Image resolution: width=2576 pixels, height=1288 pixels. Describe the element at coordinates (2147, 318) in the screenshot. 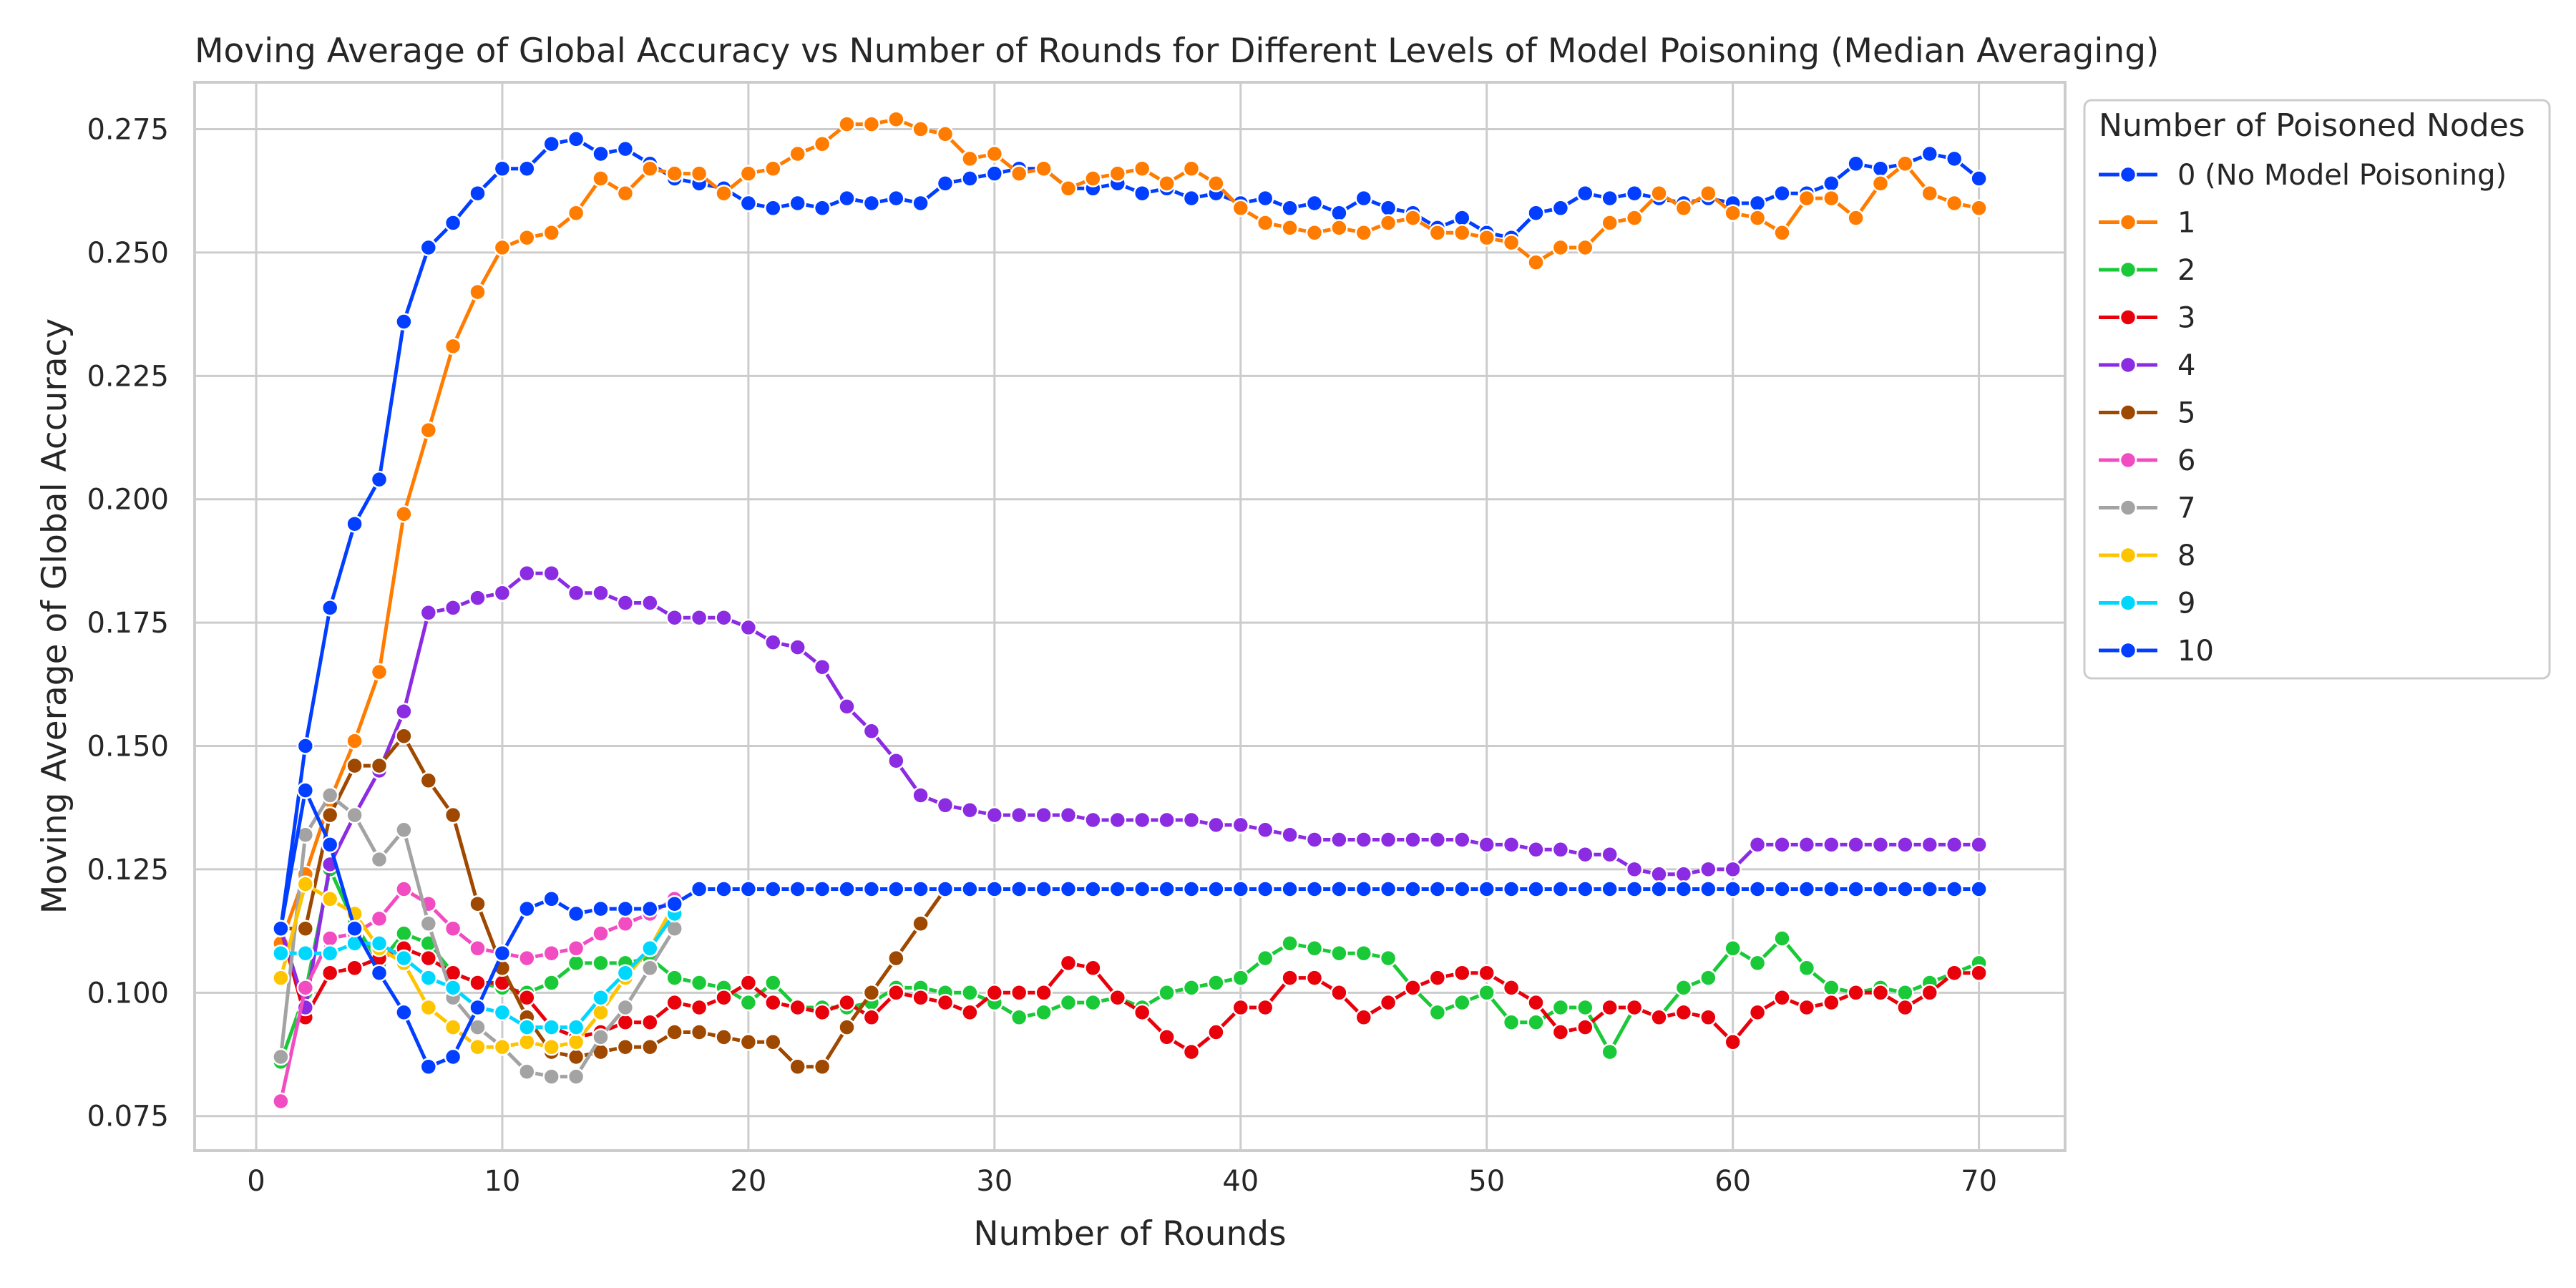

I see `legend-entry-3: 3` at that location.